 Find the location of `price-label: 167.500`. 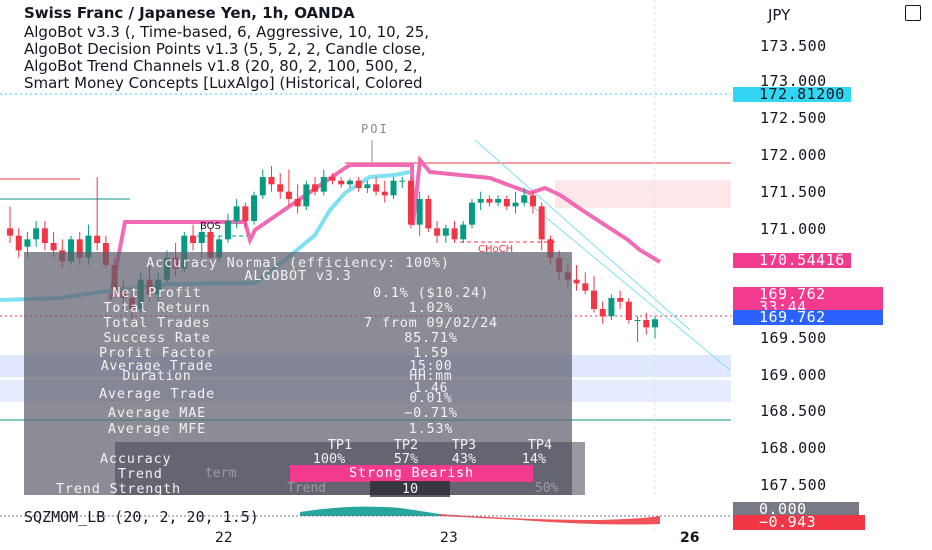

price-label: 167.500 is located at coordinates (793, 485).